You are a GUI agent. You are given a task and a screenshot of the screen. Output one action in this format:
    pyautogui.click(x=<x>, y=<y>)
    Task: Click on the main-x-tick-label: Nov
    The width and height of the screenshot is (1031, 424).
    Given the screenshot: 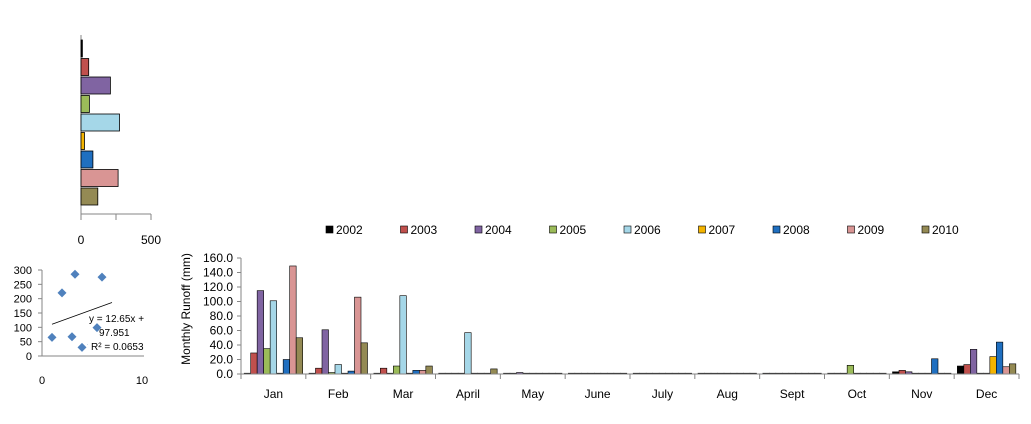 What is the action you would take?
    pyautogui.click(x=921, y=394)
    